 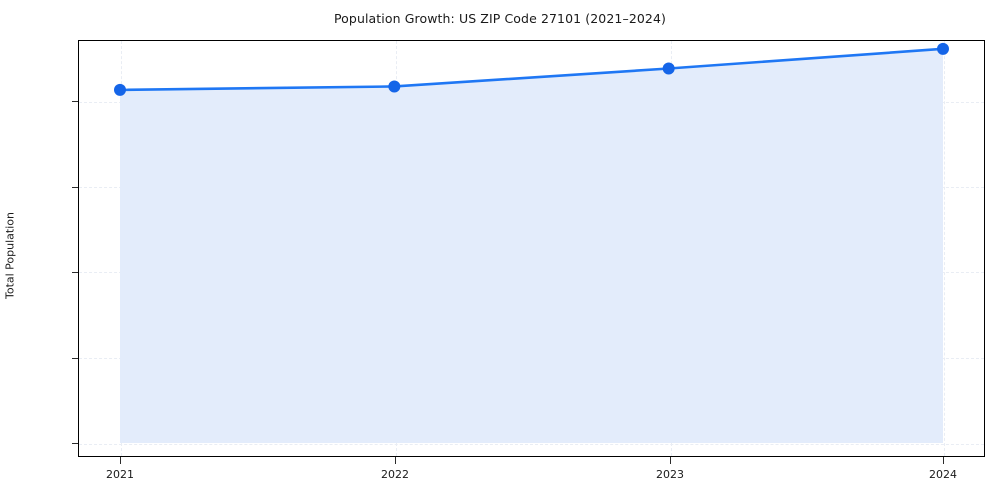 What do you see at coordinates (943, 474) in the screenshot?
I see `x-tick-label: 2024` at bounding box center [943, 474].